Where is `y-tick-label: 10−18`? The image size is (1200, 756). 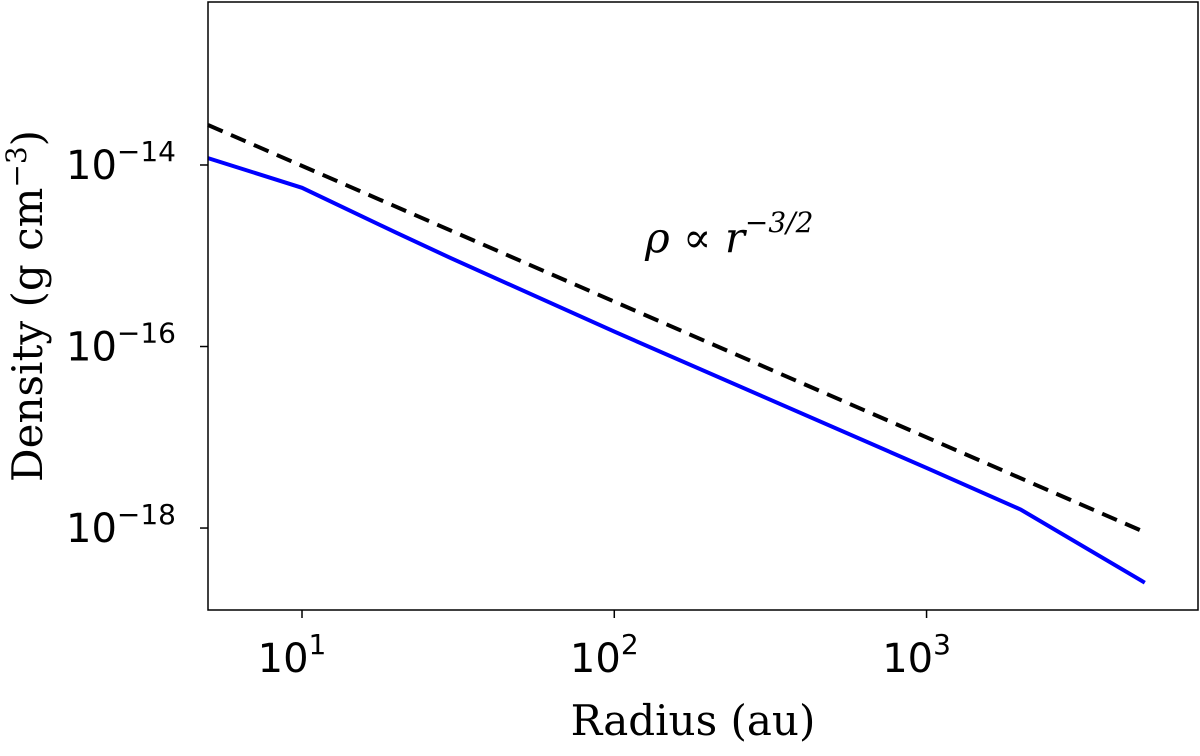
y-tick-label: 10−18 is located at coordinates (121, 525).